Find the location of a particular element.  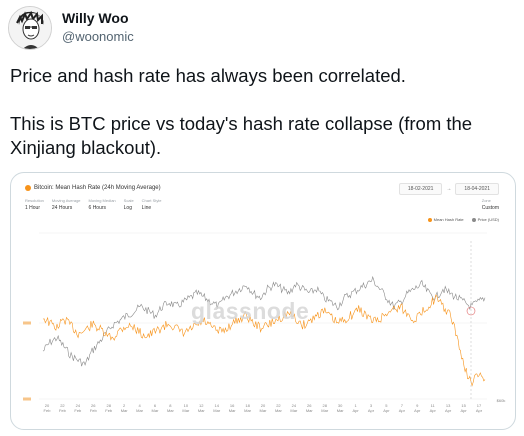

control-label: Scale is located at coordinates (128, 200).